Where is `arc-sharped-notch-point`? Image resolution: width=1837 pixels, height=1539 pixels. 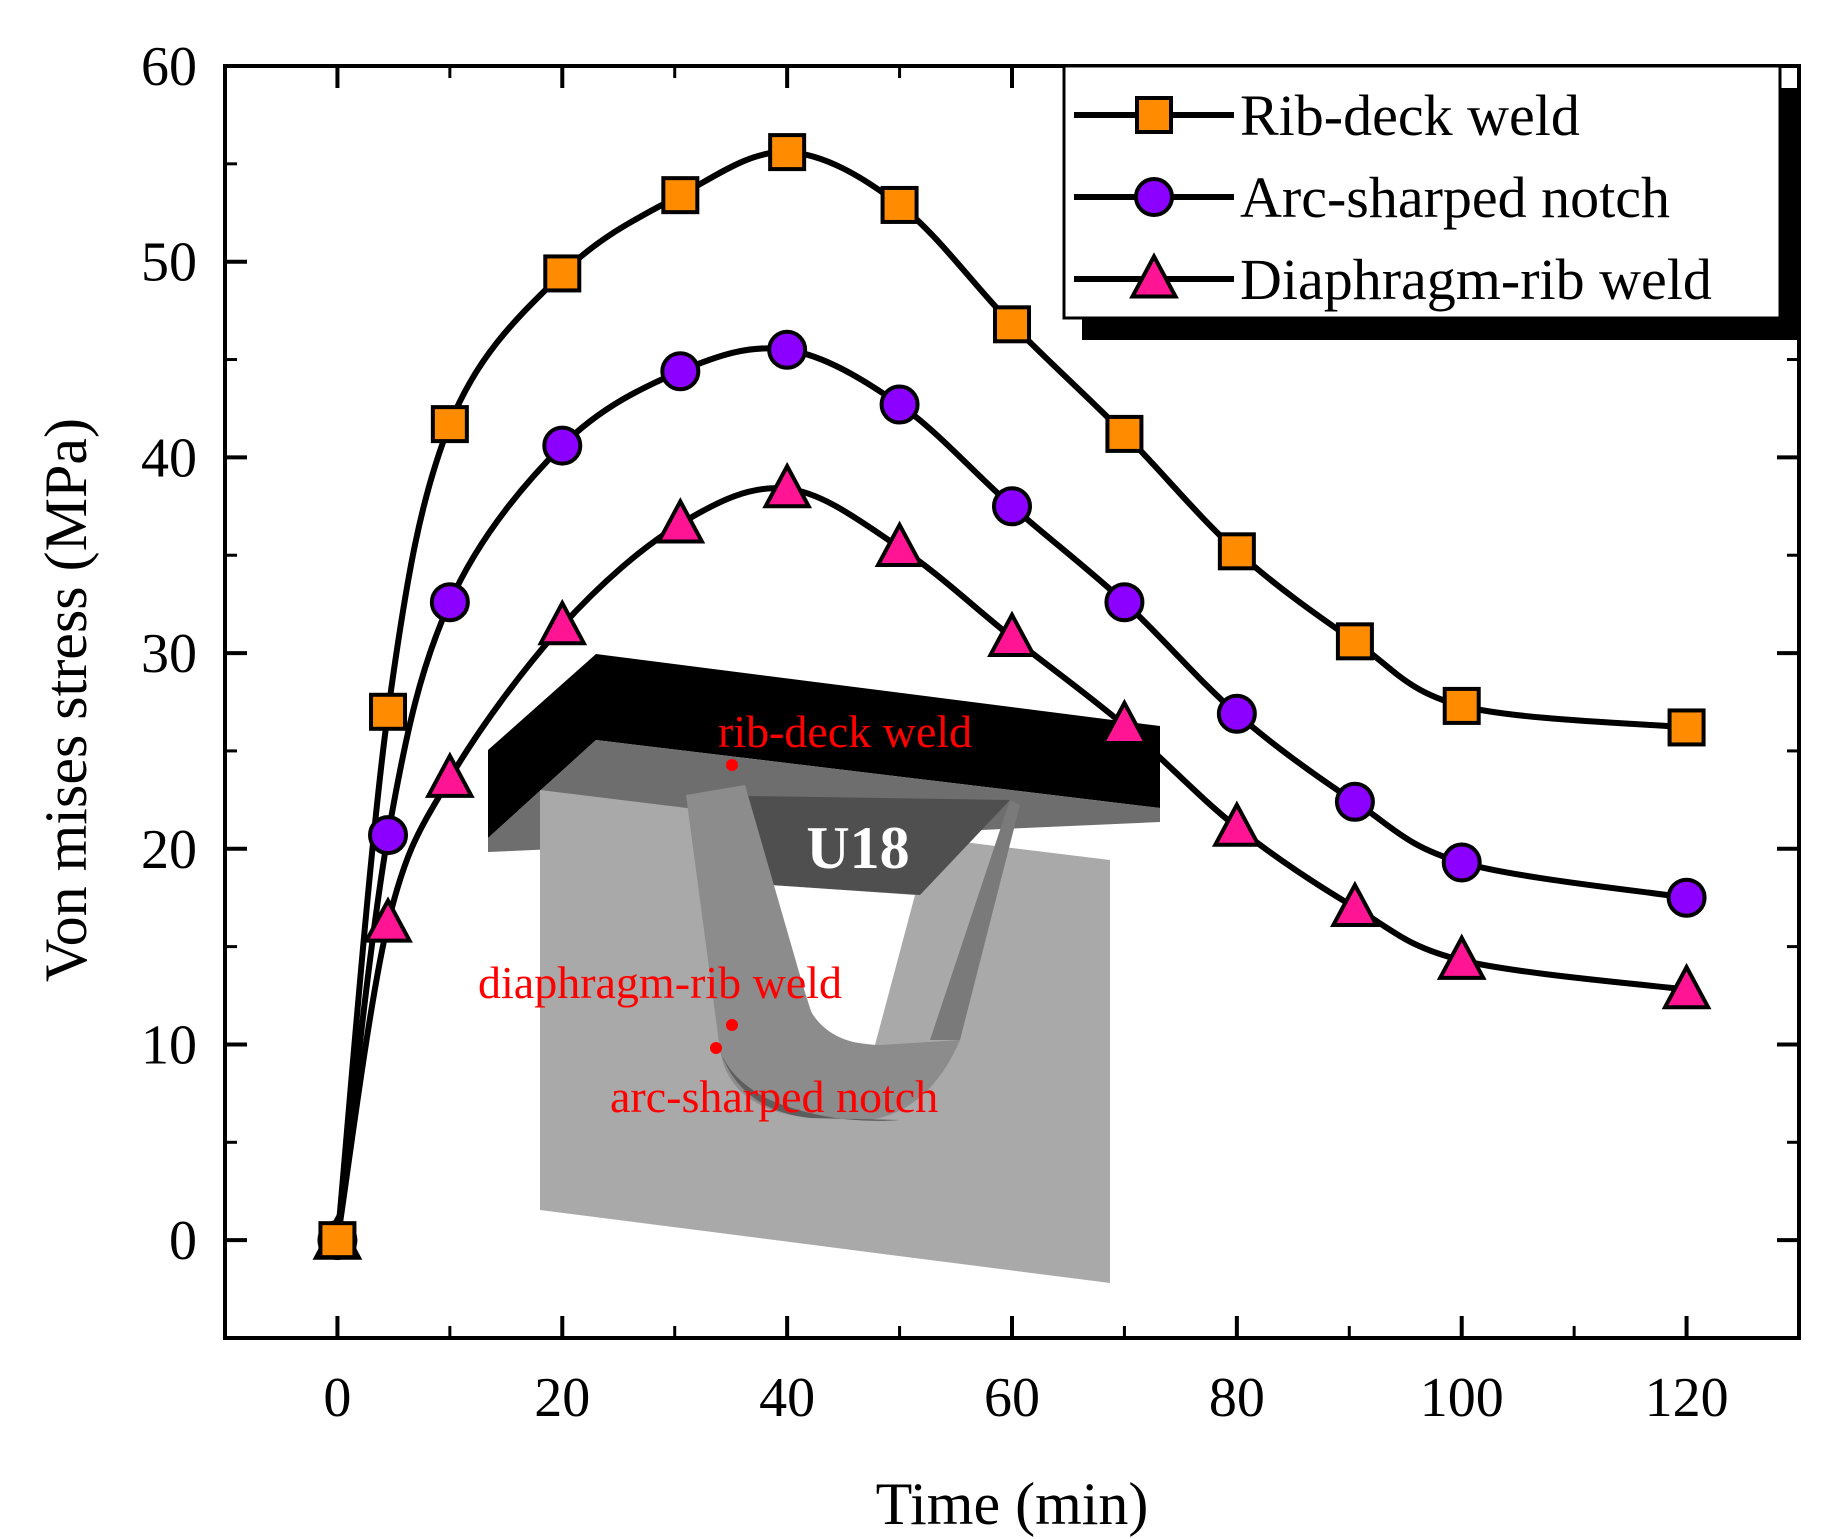 arc-sharped-notch-point is located at coordinates (716, 1048).